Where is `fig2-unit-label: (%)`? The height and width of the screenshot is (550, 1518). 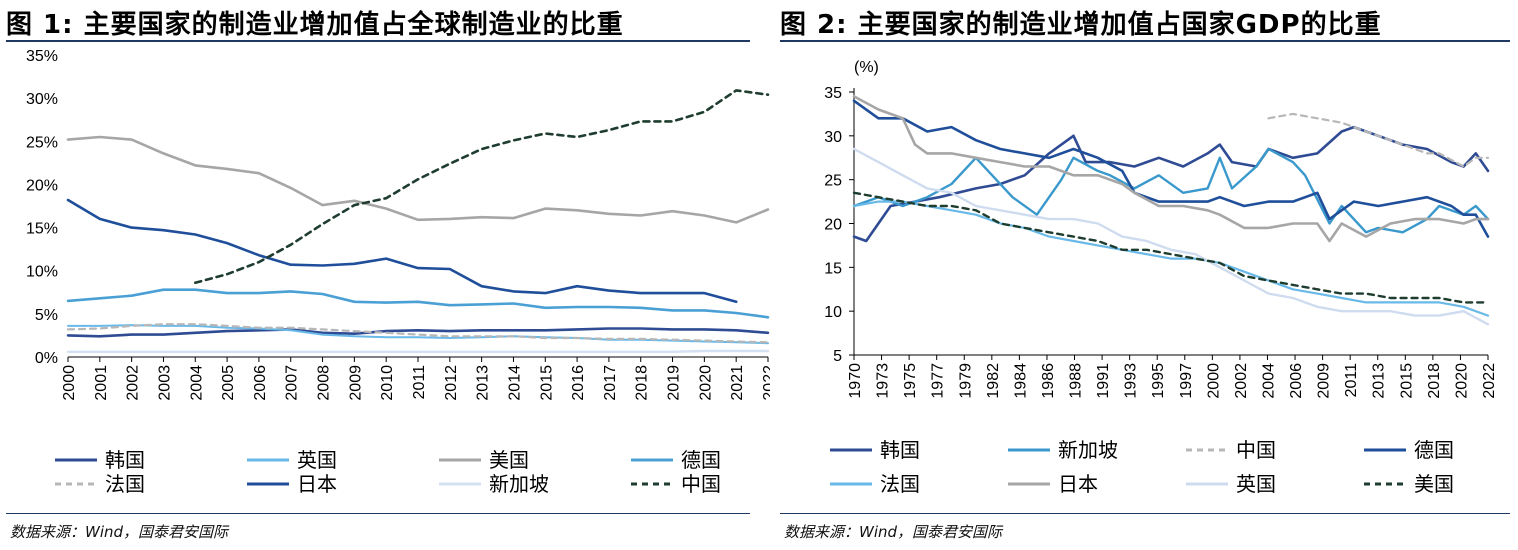 fig2-unit-label: (%) is located at coordinates (866, 67).